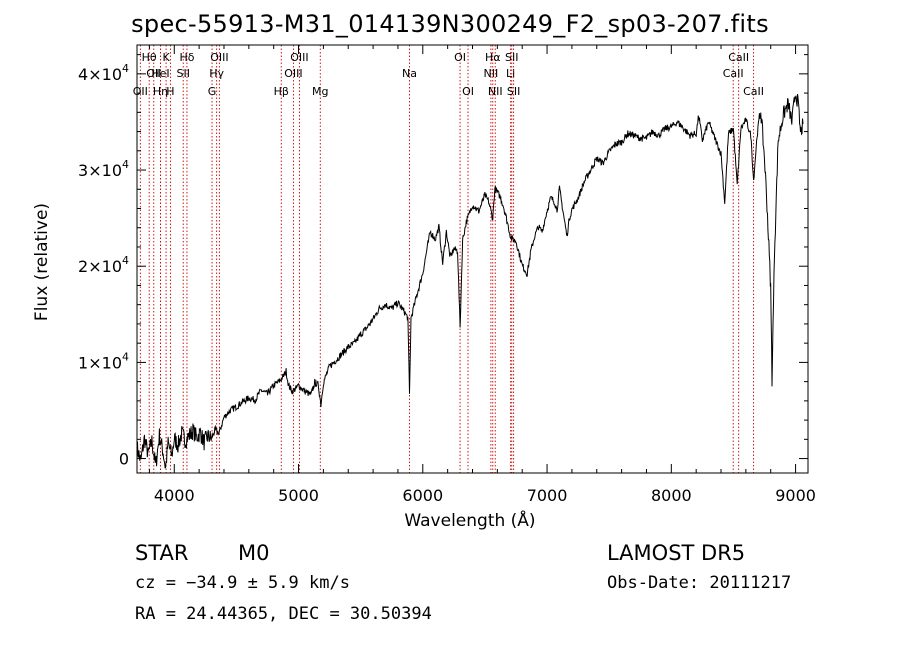 This screenshot has width=900, height=649. I want to click on x-tick-label-5: 9000, so click(795, 495).